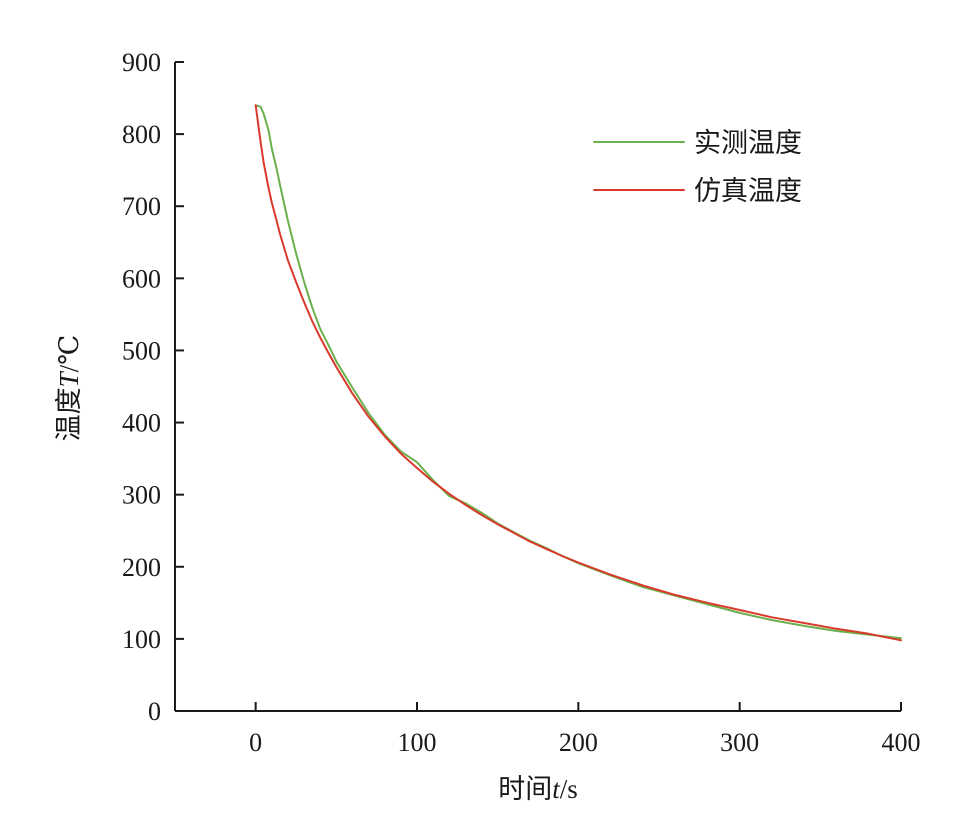 This screenshot has height=827, width=976. Describe the element at coordinates (141, 423) in the screenshot. I see `y-tick-label: 400` at that location.